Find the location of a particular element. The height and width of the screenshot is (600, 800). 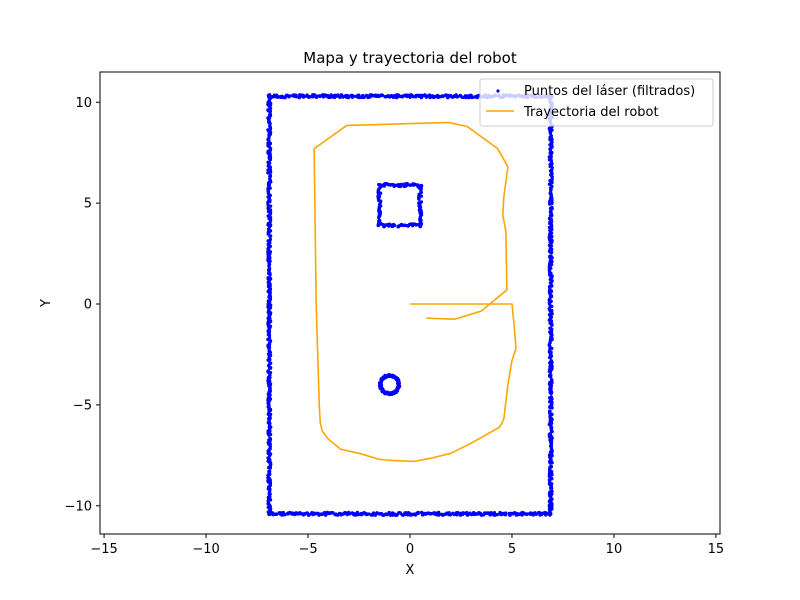

y-tick-label: 10 is located at coordinates (83, 103).